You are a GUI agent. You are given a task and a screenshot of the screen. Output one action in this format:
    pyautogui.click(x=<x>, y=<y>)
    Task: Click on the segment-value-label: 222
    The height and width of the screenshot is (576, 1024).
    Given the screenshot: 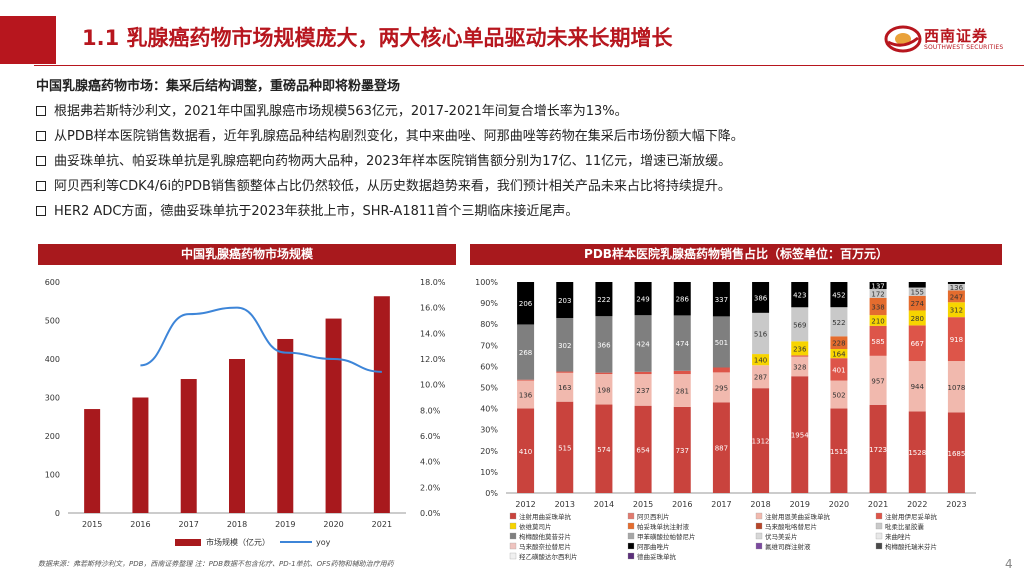 What is the action you would take?
    pyautogui.click(x=603, y=300)
    